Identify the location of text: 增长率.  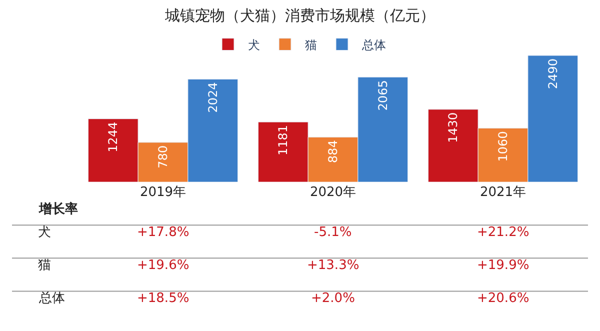
(58, 209).